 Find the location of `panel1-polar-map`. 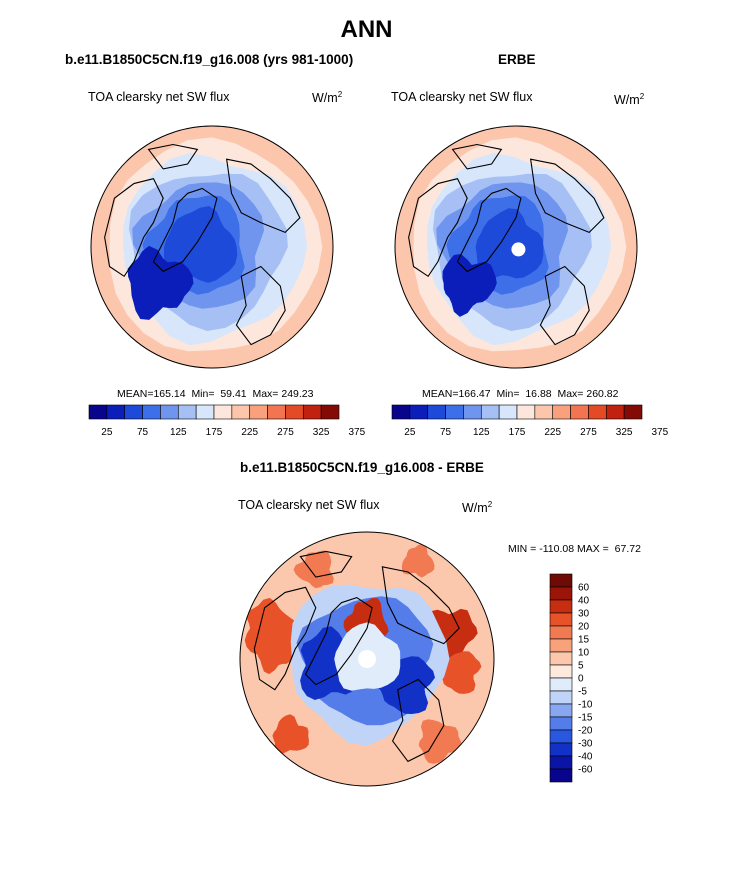

panel1-polar-map is located at coordinates (212, 247).